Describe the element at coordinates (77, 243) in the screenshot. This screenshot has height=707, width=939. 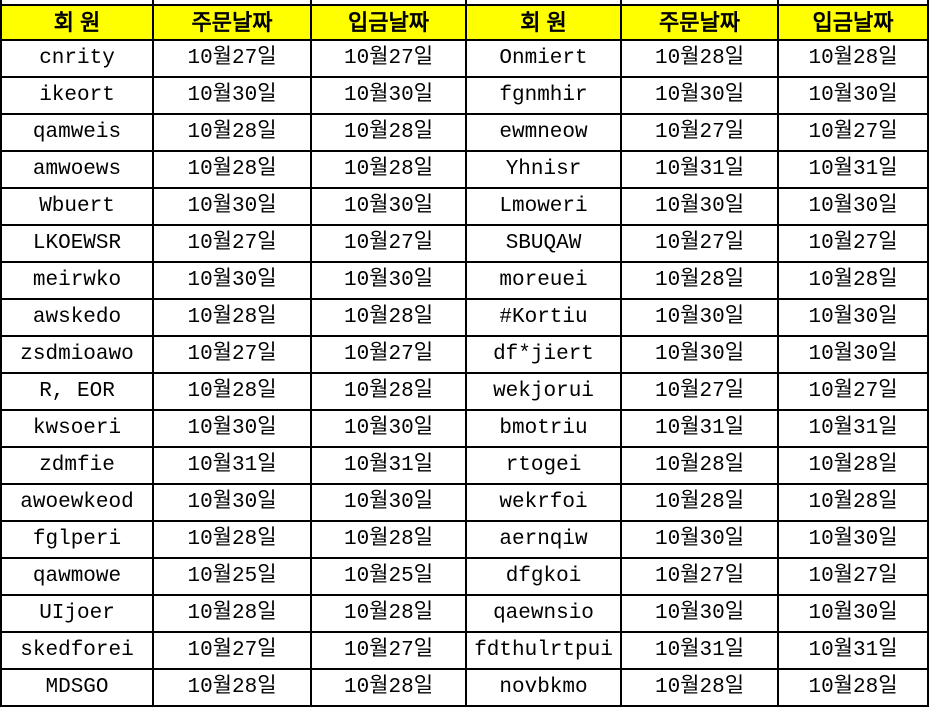
I see `member-cell: LKOEWSR` at that location.